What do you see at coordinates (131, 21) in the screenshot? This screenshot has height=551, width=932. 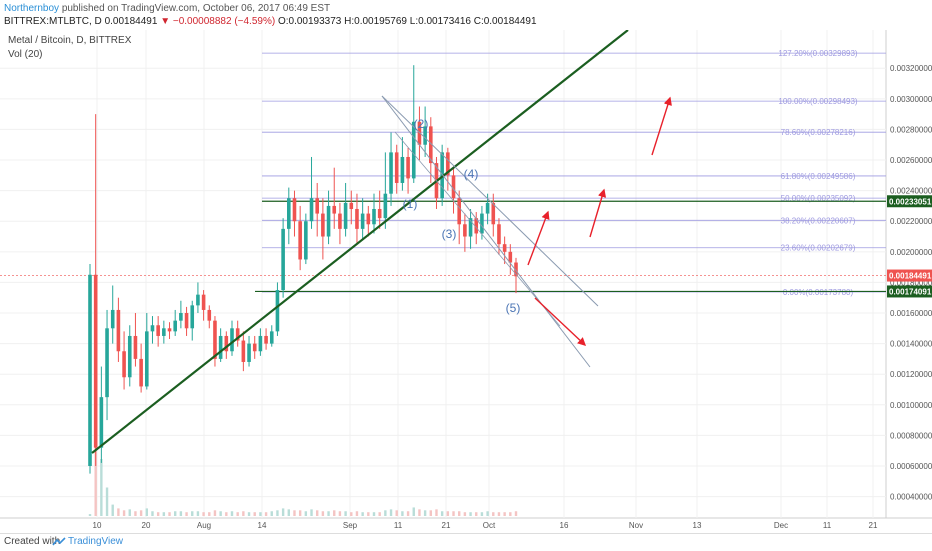 I see `last-price: 0.00184491` at bounding box center [131, 21].